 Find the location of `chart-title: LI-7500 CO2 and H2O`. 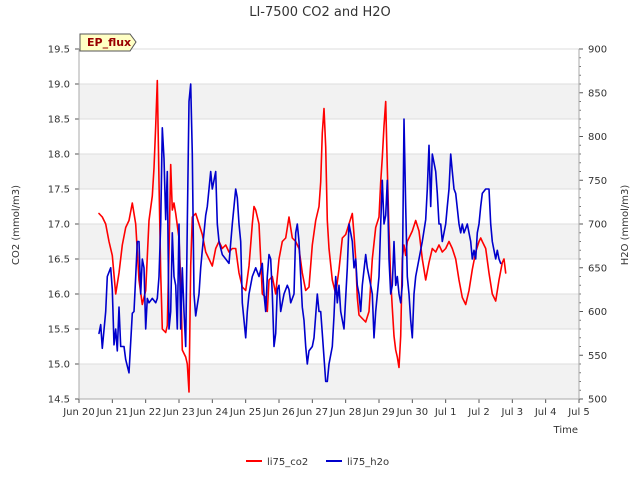

chart-title: LI-7500 CO2 and H2O is located at coordinates (320, 12).